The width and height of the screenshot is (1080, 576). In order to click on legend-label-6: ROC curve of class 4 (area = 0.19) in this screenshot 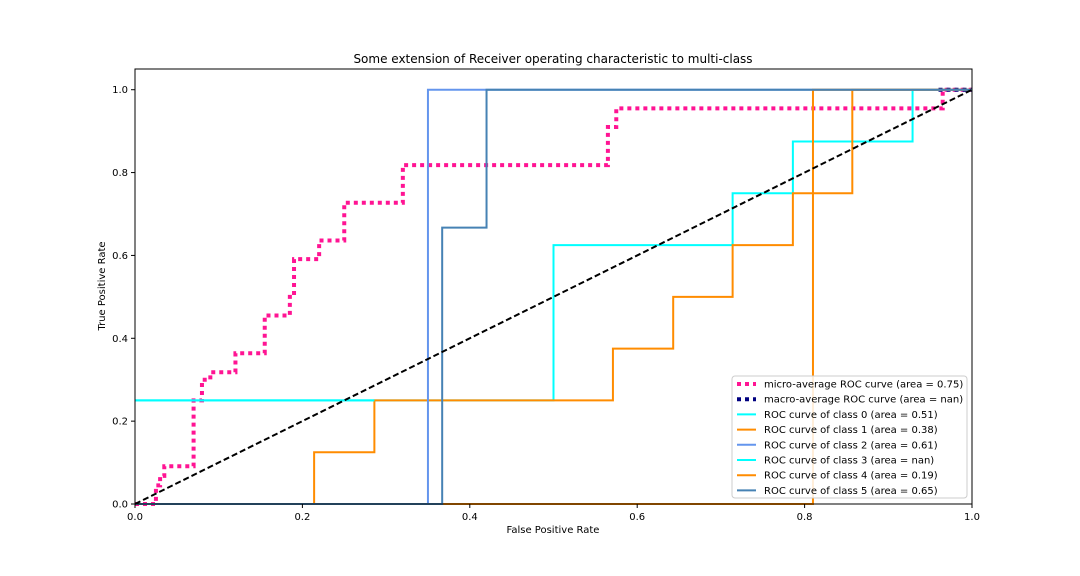, I will do `click(851, 476)`.